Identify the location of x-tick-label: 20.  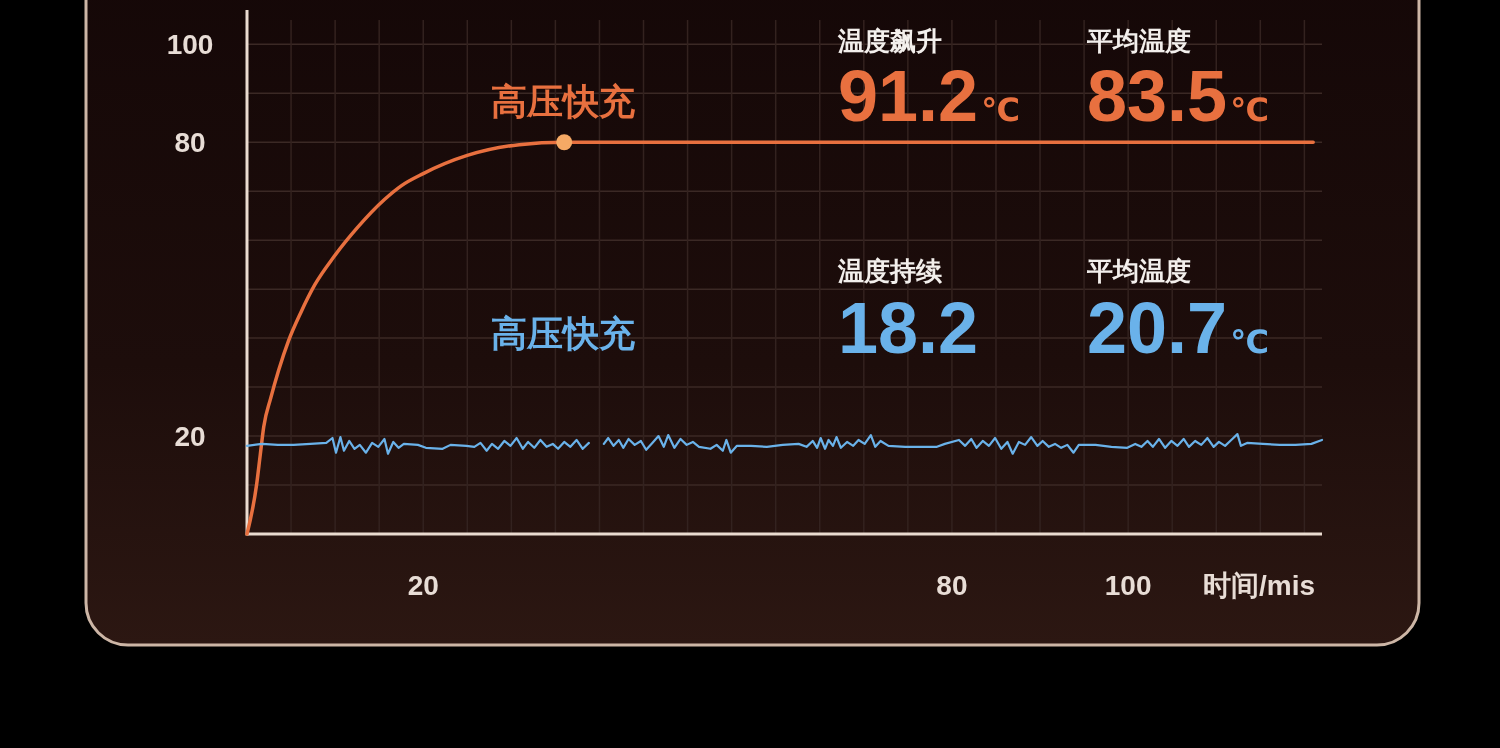
(423, 585).